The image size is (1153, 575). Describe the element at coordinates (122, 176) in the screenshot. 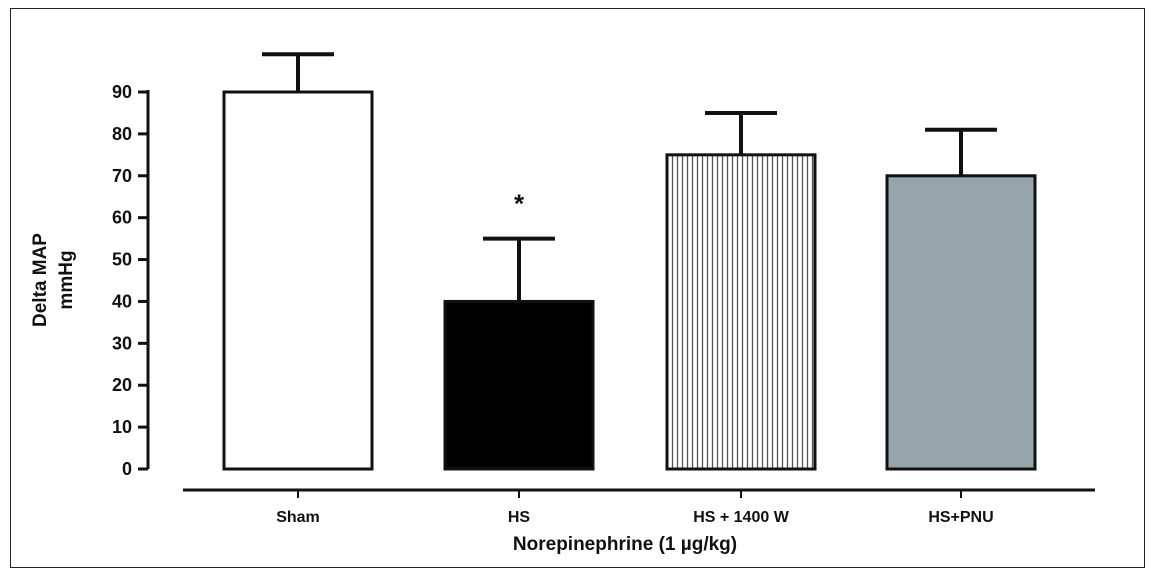

I see `y-tick-label-70: 70` at that location.